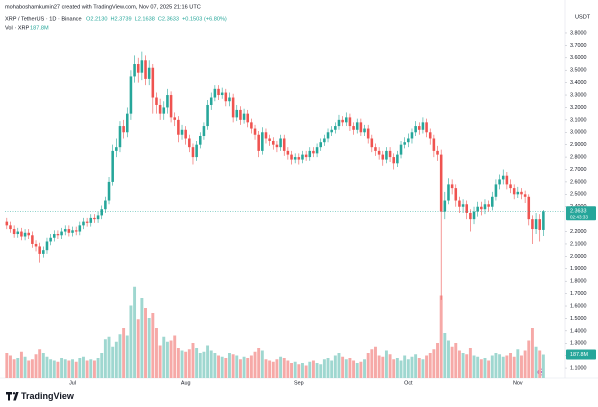 This screenshot has width=598, height=407. What do you see at coordinates (96, 19) in the screenshot?
I see `ohlc-value: O2.2130` at bounding box center [96, 19].